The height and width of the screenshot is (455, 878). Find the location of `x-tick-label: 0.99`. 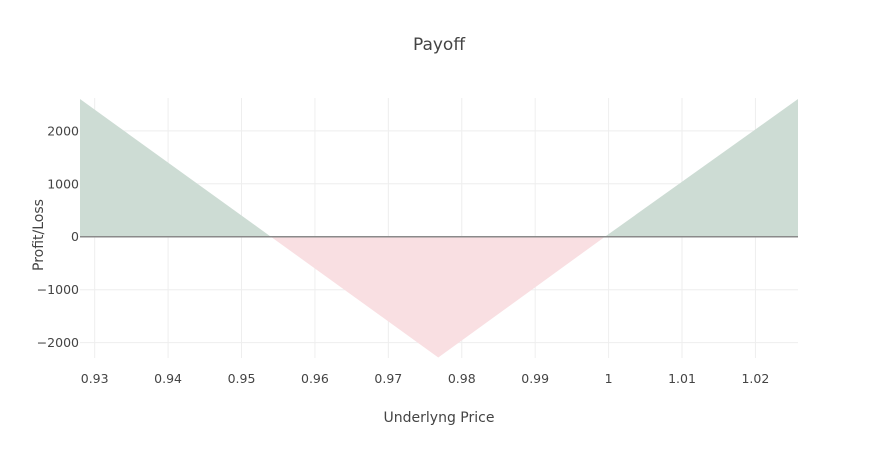

x-tick-label: 0.99 is located at coordinates (535, 378).